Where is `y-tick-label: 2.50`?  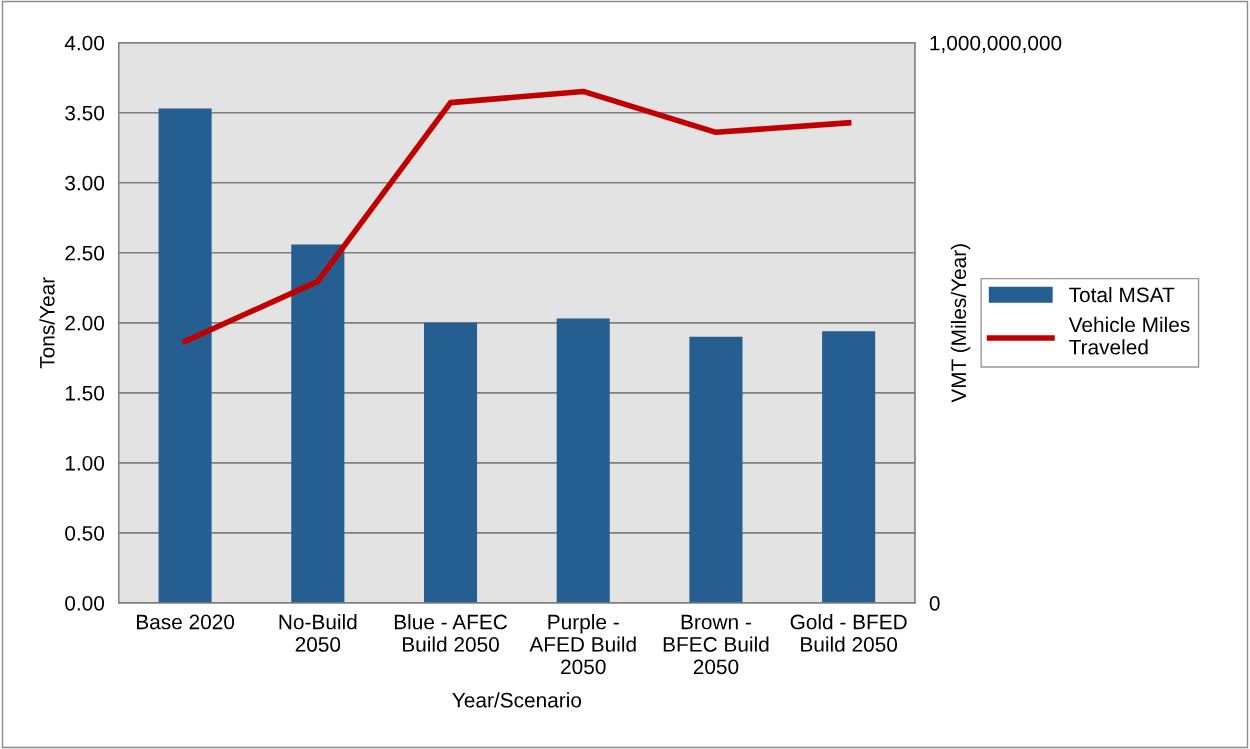
y-tick-label: 2.50 is located at coordinates (85, 253).